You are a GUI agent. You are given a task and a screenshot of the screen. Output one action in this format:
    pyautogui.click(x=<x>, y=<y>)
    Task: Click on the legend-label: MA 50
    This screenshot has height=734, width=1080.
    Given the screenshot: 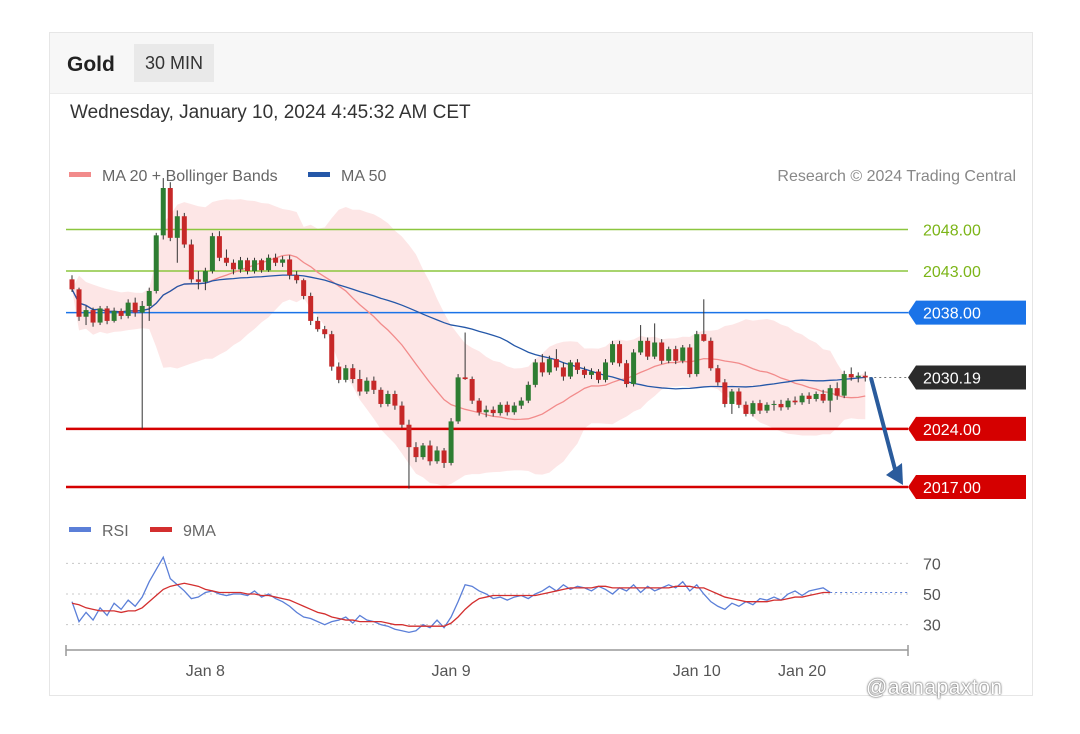 What is the action you would take?
    pyautogui.click(x=363, y=176)
    